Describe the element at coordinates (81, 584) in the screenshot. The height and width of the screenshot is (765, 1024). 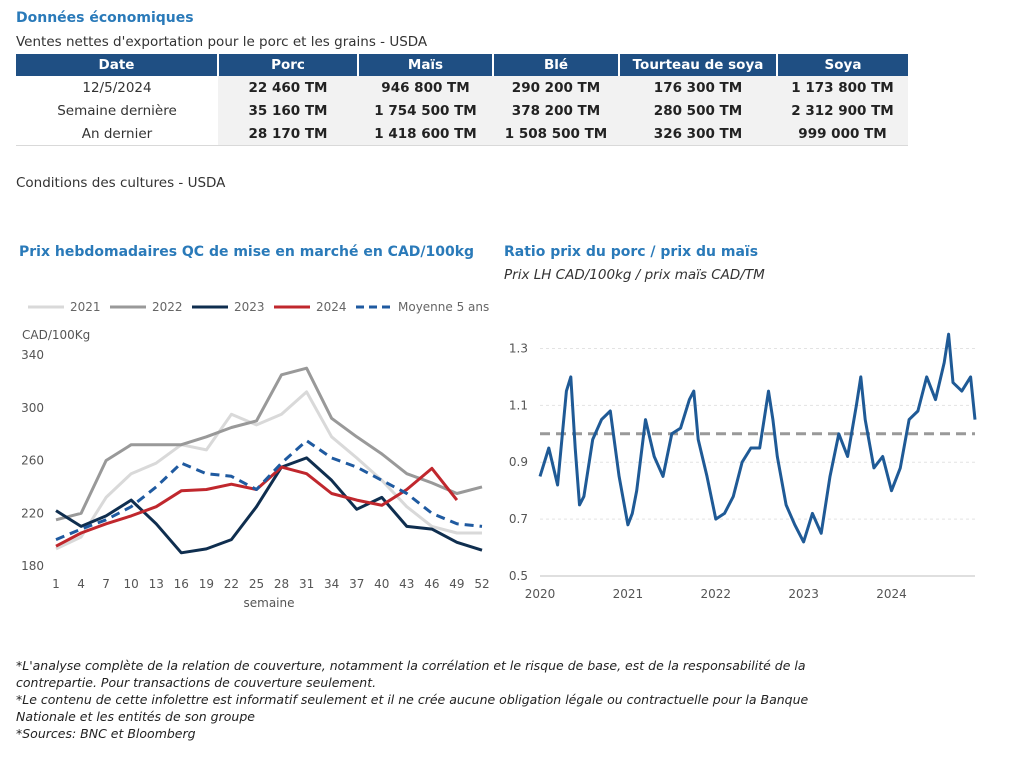
I see `x-tick-label: 4` at that location.